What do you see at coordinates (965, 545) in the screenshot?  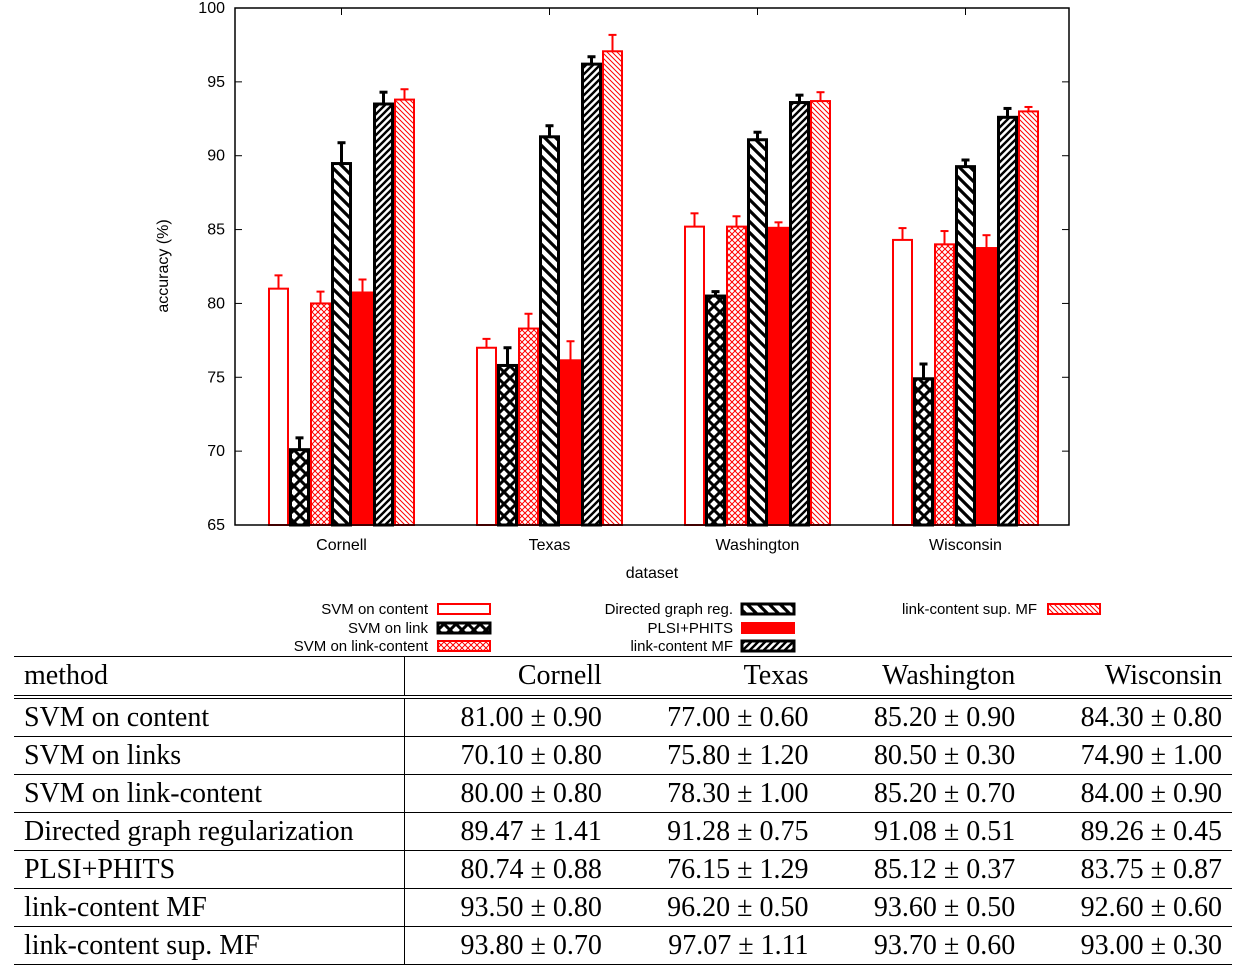 I see `x-tick-label: Wisconsin` at bounding box center [965, 545].